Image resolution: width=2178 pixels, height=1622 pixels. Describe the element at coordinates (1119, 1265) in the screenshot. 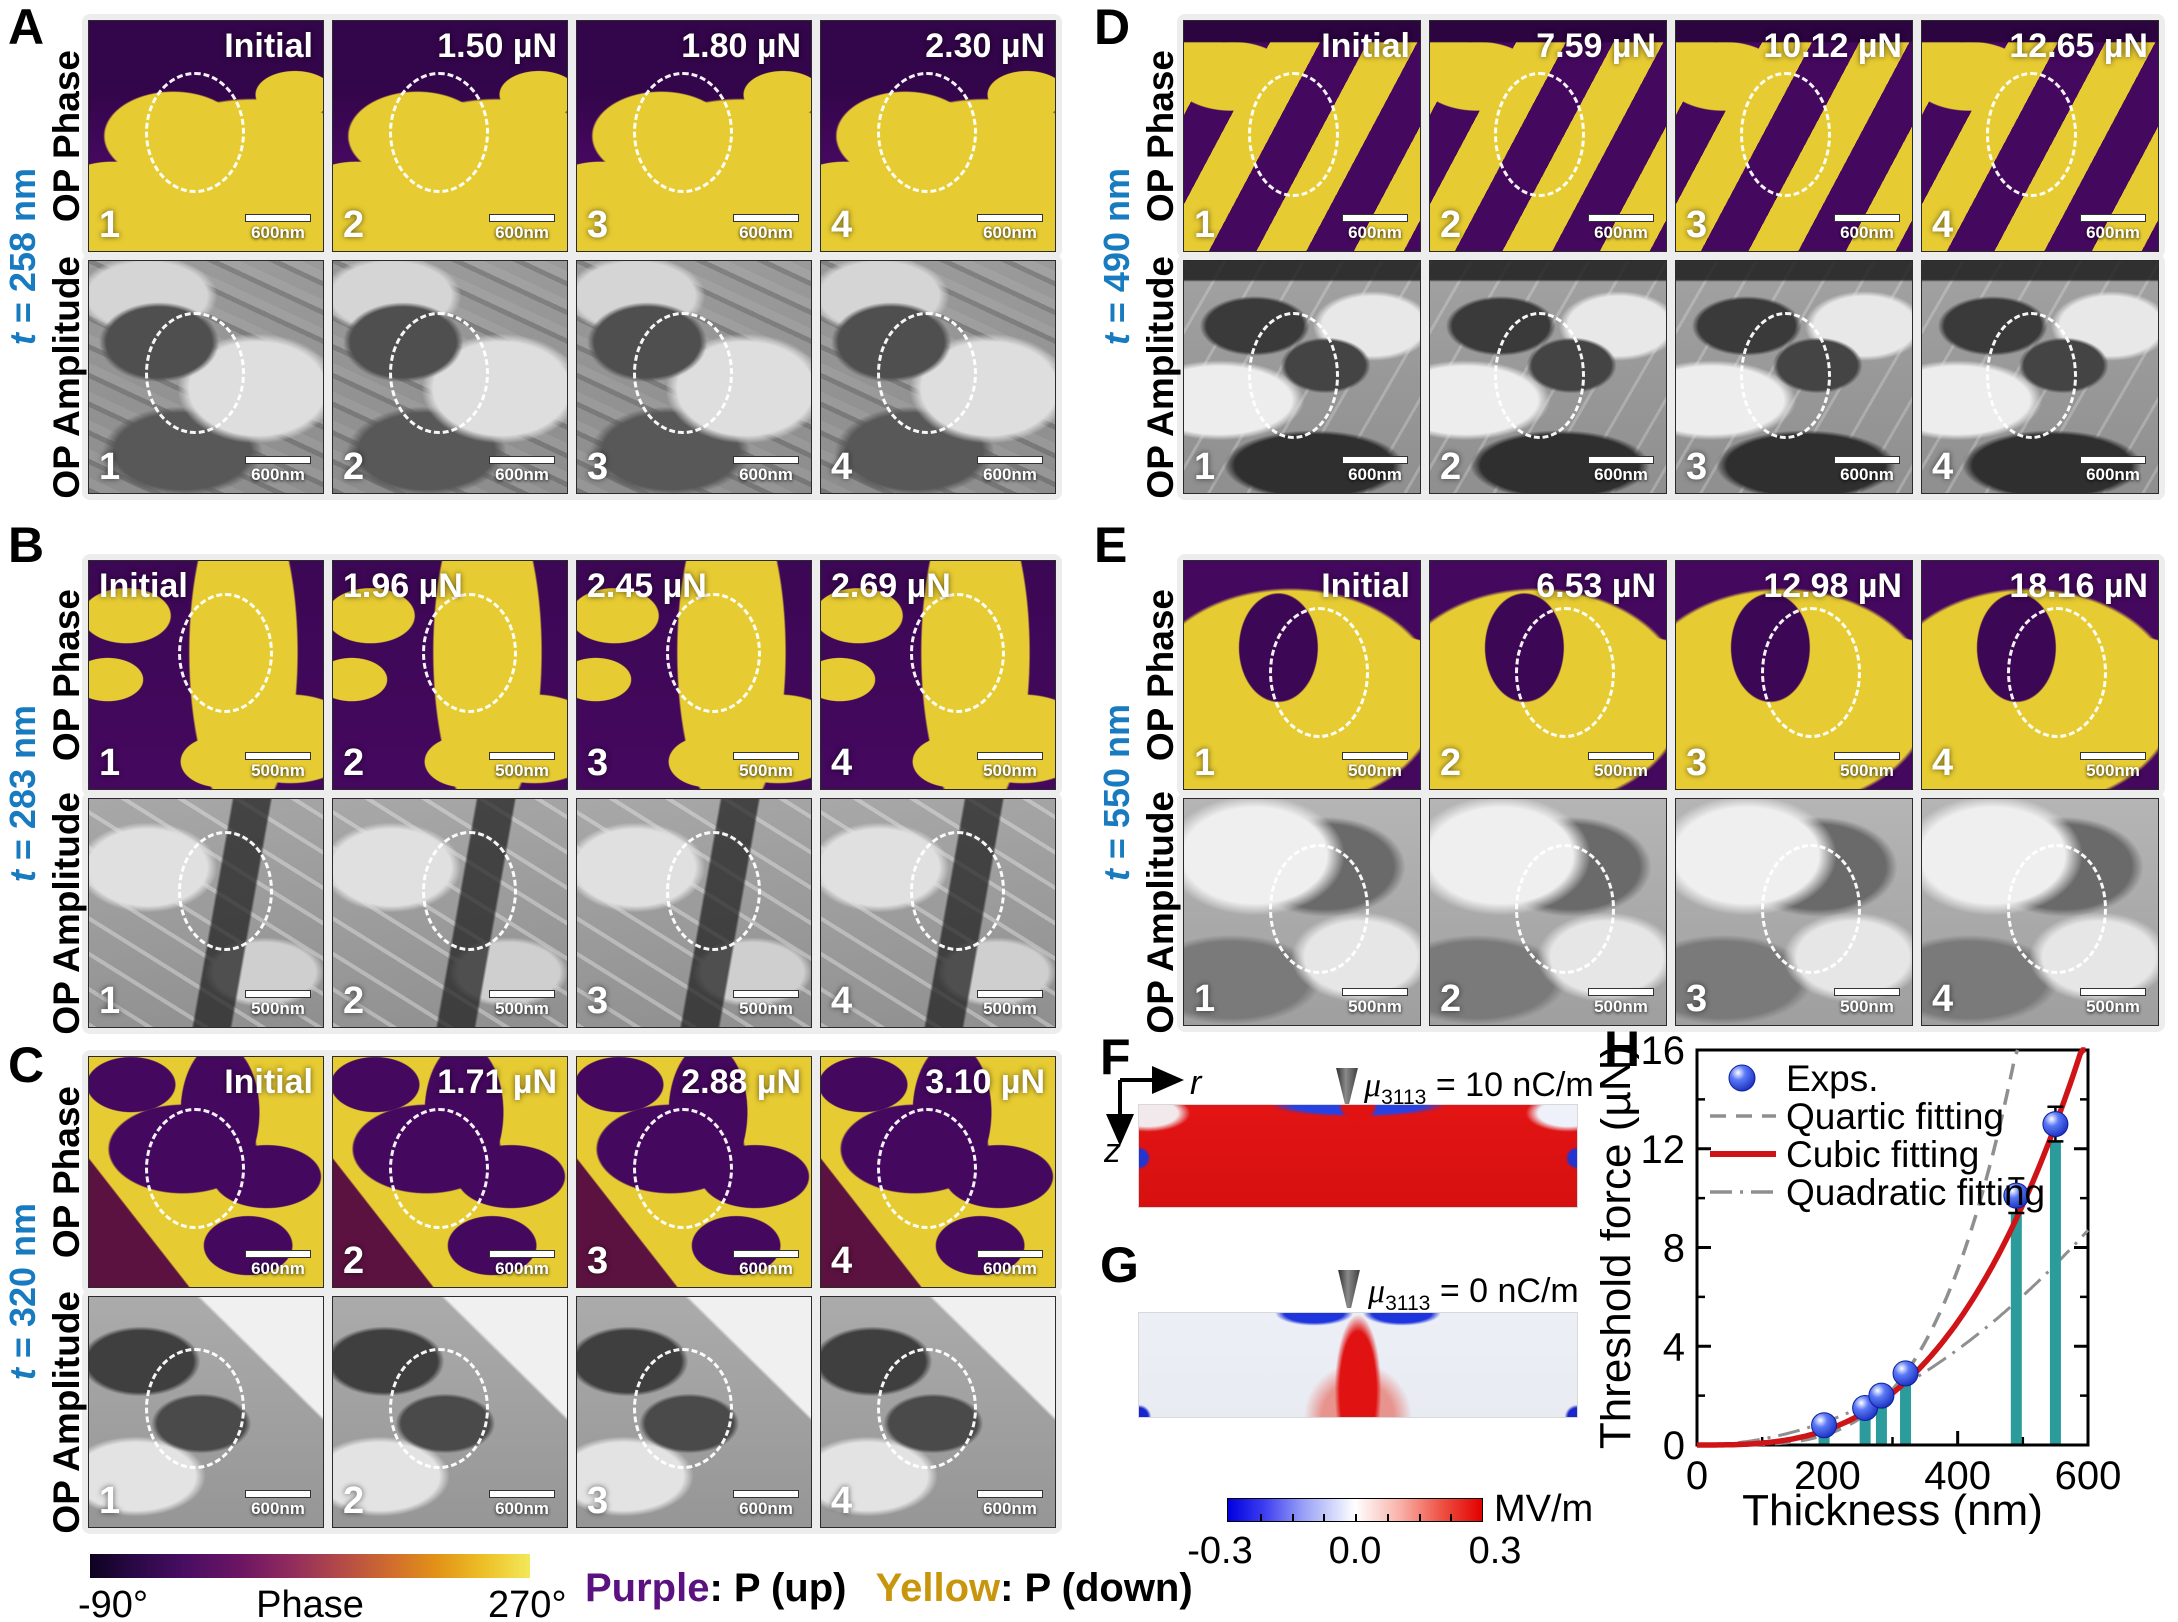

I see `panel-g-label: G` at that location.